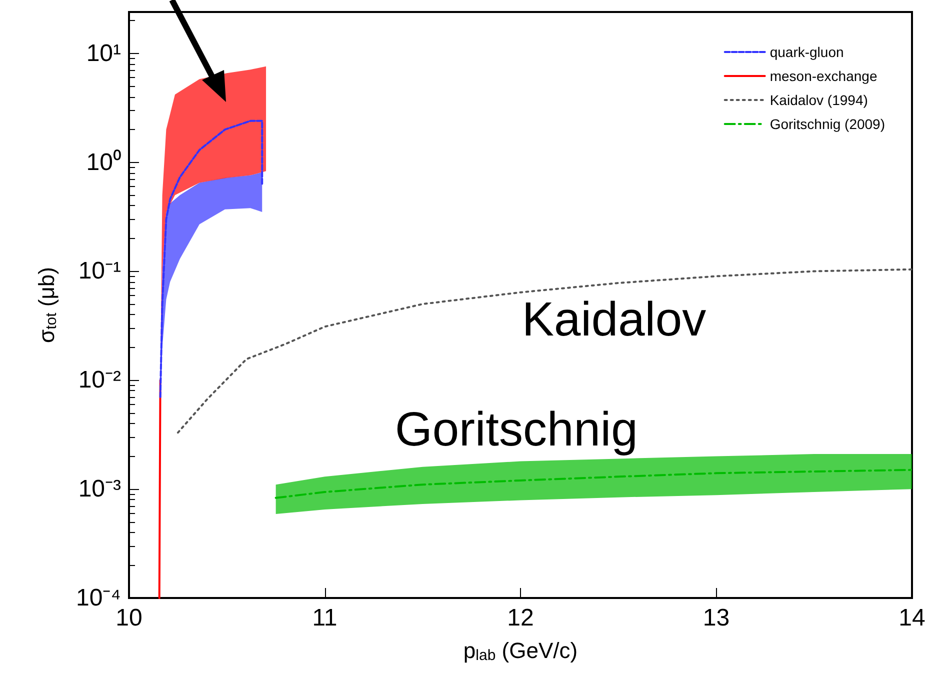 Image resolution: width=950 pixels, height=674 pixels. What do you see at coordinates (103, 162) in the screenshot?
I see `y-tick-label: 10⁰` at bounding box center [103, 162].